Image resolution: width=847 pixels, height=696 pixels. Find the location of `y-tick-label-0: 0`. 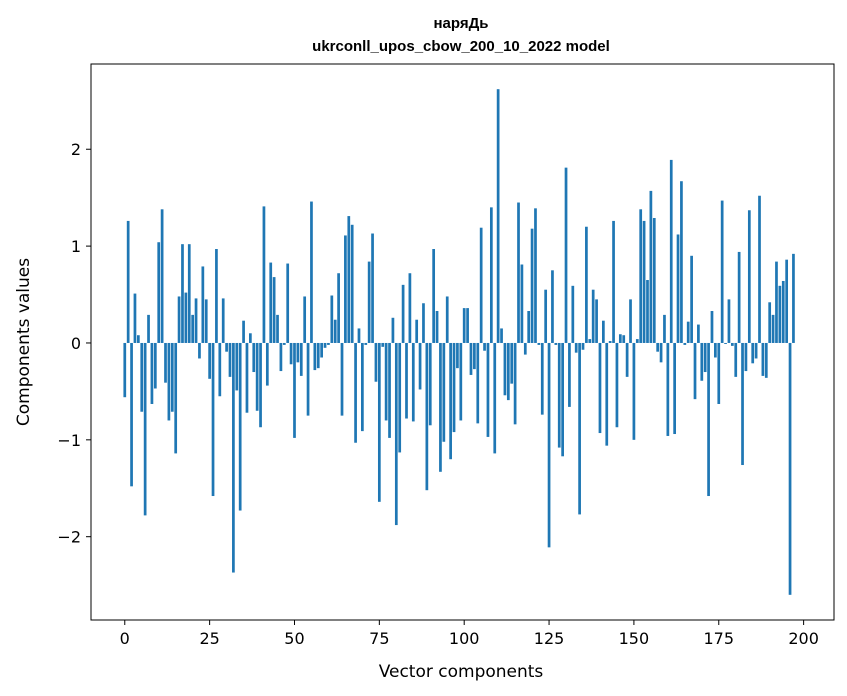

y-tick-label-0: 0 is located at coordinates (76, 343).